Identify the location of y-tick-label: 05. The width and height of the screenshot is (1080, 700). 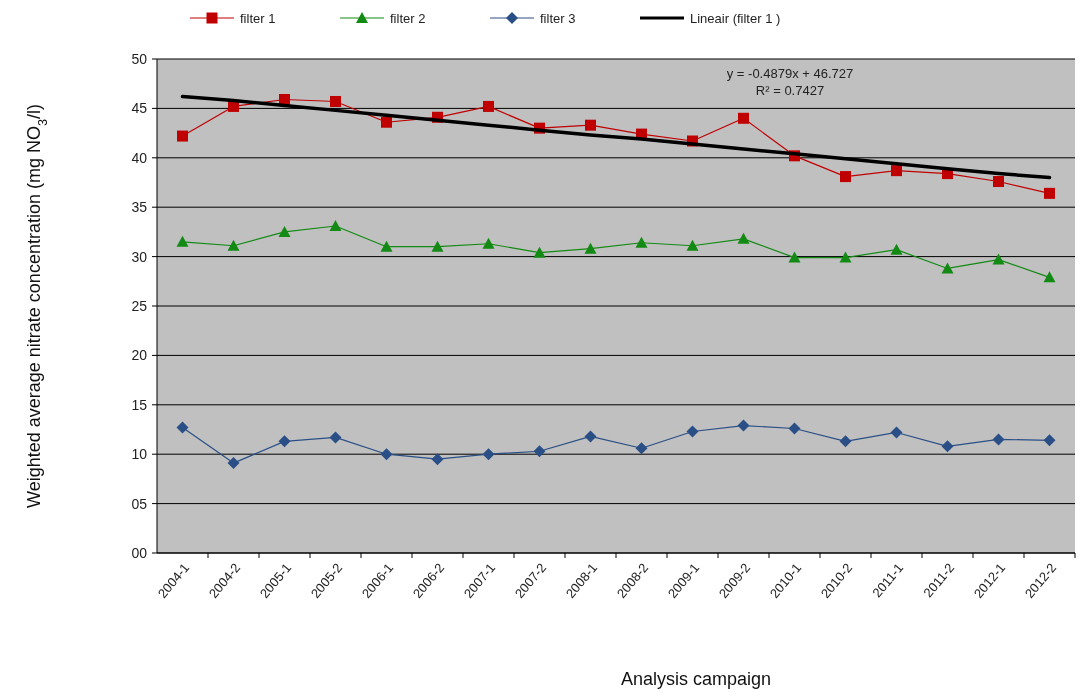
(139, 503).